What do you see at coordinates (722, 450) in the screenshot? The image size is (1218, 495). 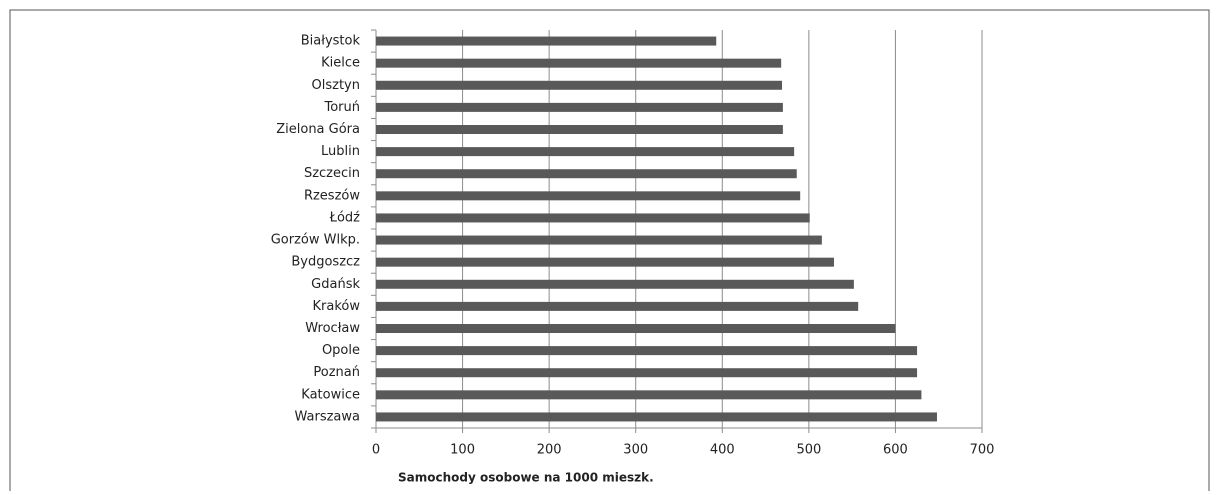 I see `x-tick-label: 400` at bounding box center [722, 450].